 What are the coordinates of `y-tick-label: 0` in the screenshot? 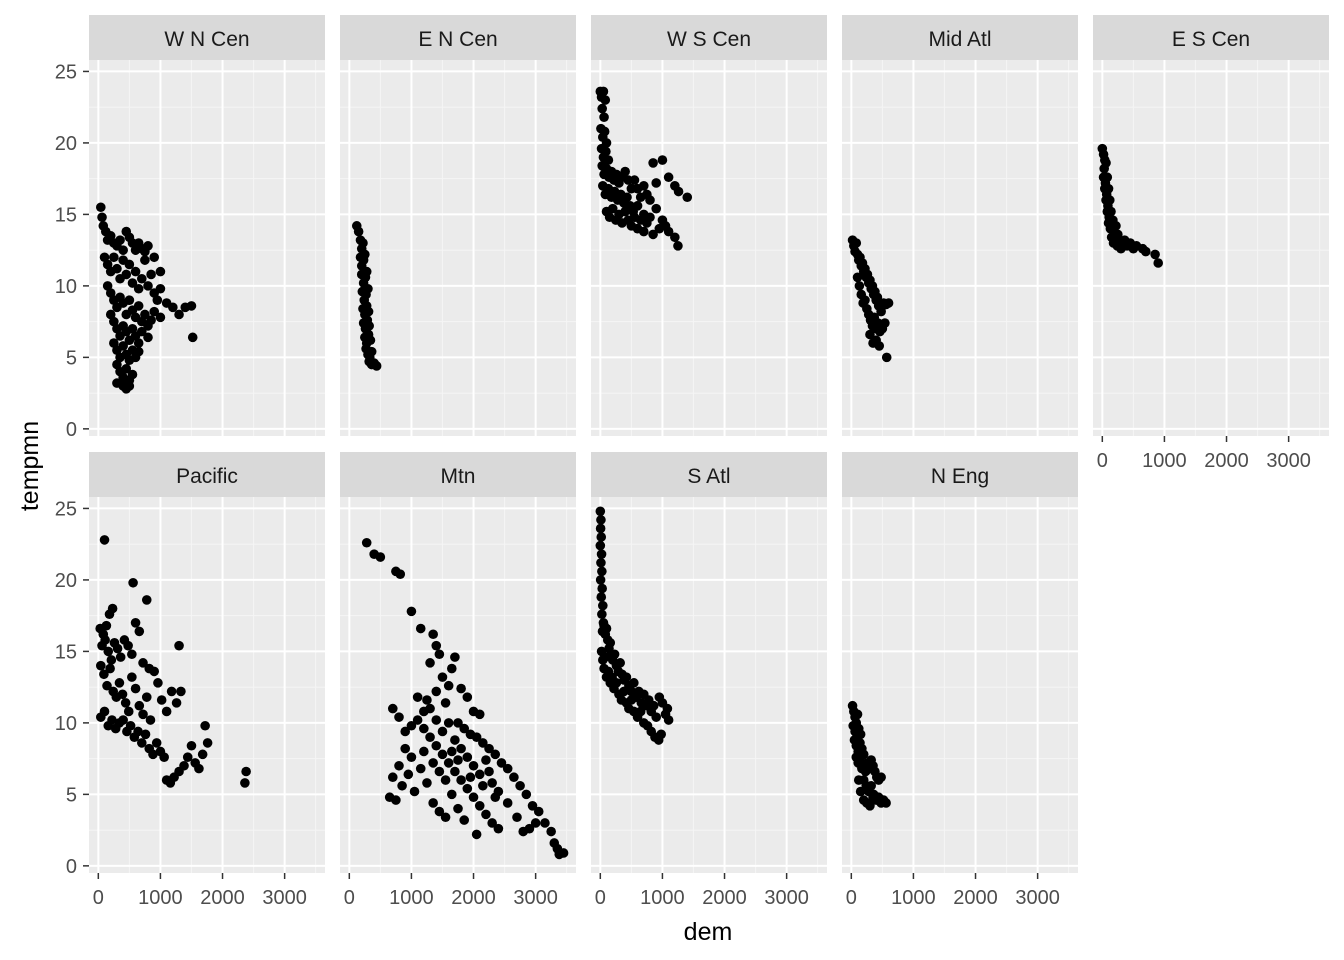 It's located at (71, 867).